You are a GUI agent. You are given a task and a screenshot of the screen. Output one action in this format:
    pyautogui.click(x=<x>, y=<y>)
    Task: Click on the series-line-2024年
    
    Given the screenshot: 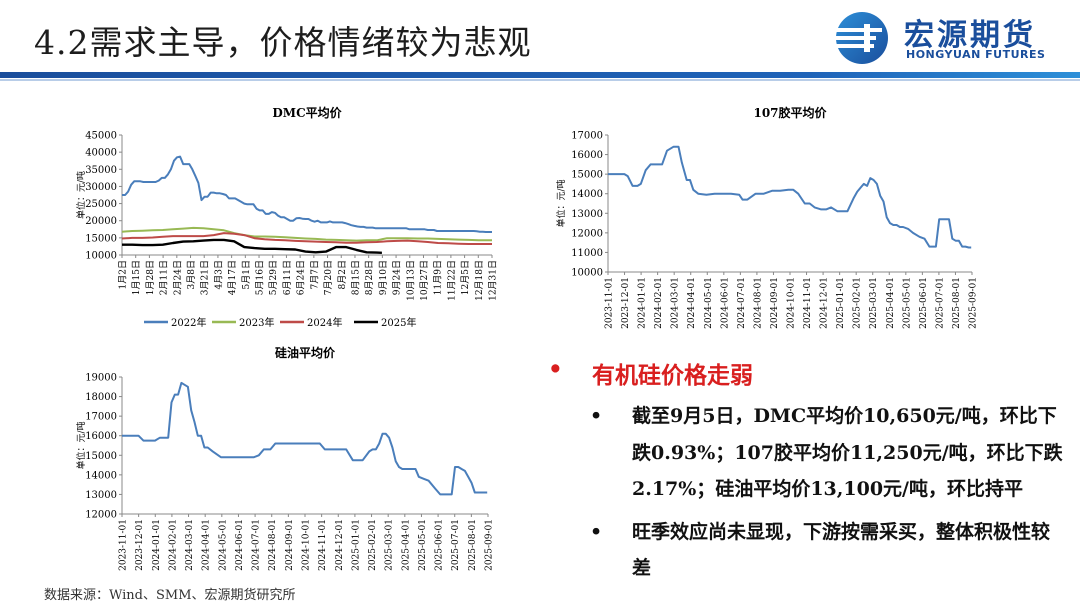 What is the action you would take?
    pyautogui.click(x=306, y=238)
    